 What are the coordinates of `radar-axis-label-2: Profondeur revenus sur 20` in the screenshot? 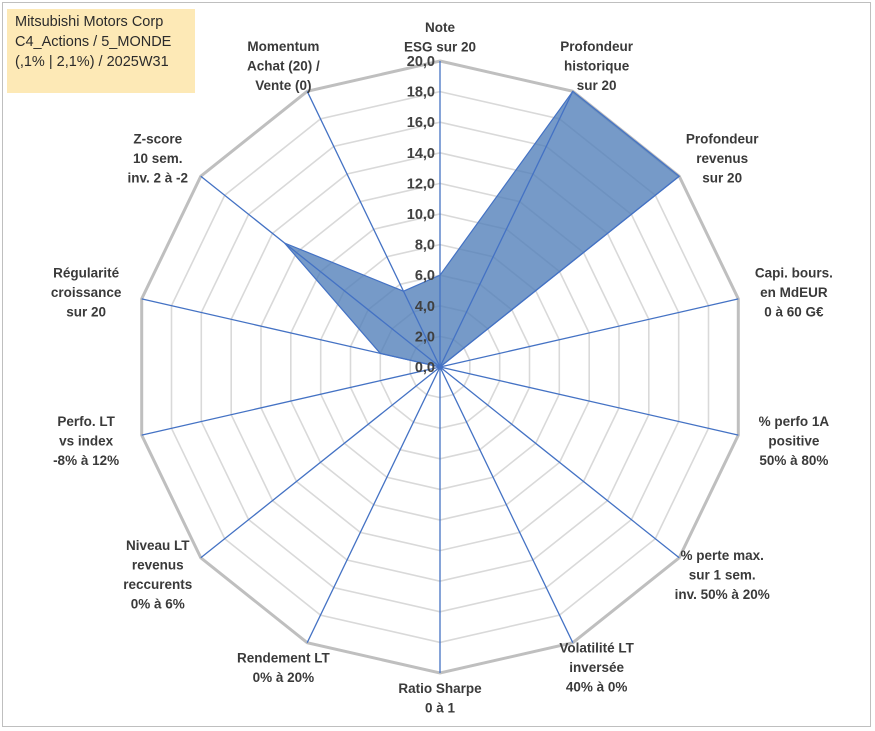 It's located at (722, 159).